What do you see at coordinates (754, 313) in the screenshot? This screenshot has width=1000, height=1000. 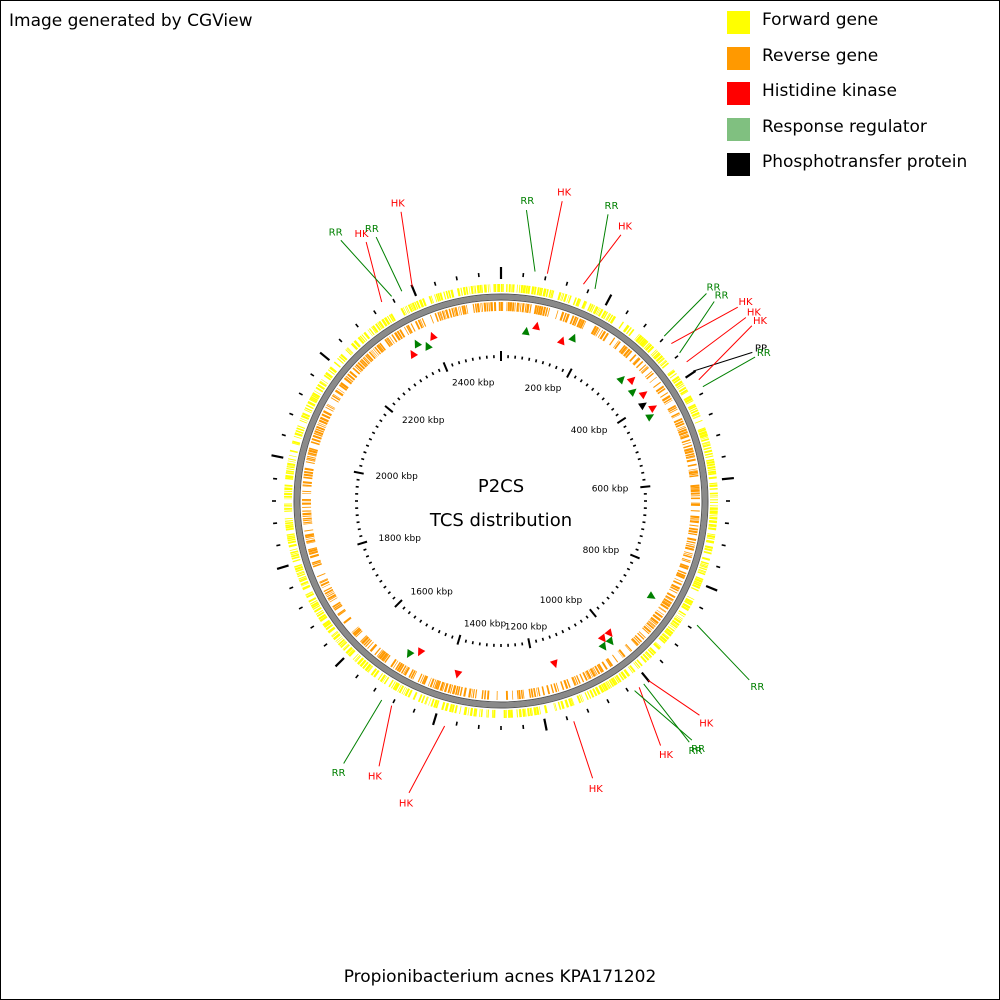 I see `feature-label: HK` at bounding box center [754, 313].